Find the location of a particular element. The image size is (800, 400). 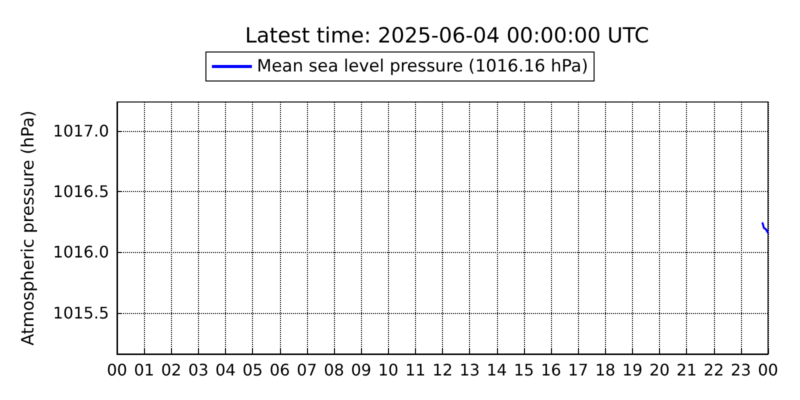

line-series is located at coordinates (765, 228).